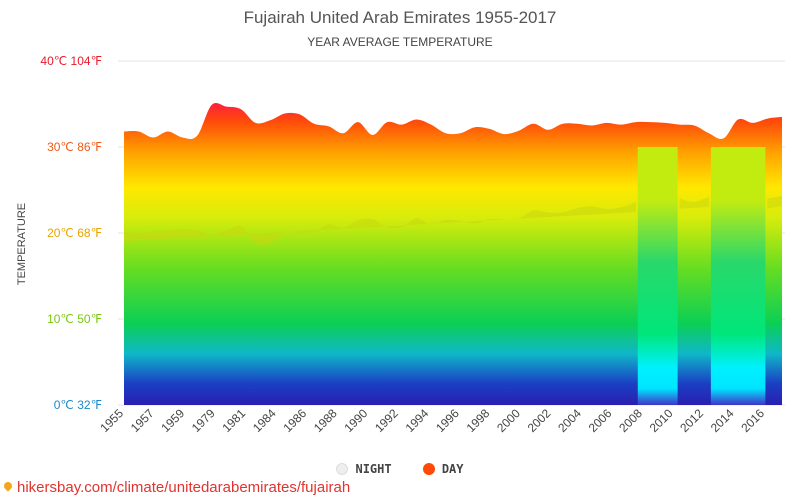 This screenshot has width=800, height=500. Describe the element at coordinates (74, 147) in the screenshot. I see `y-tick-label: 30℃ 86℉` at that location.